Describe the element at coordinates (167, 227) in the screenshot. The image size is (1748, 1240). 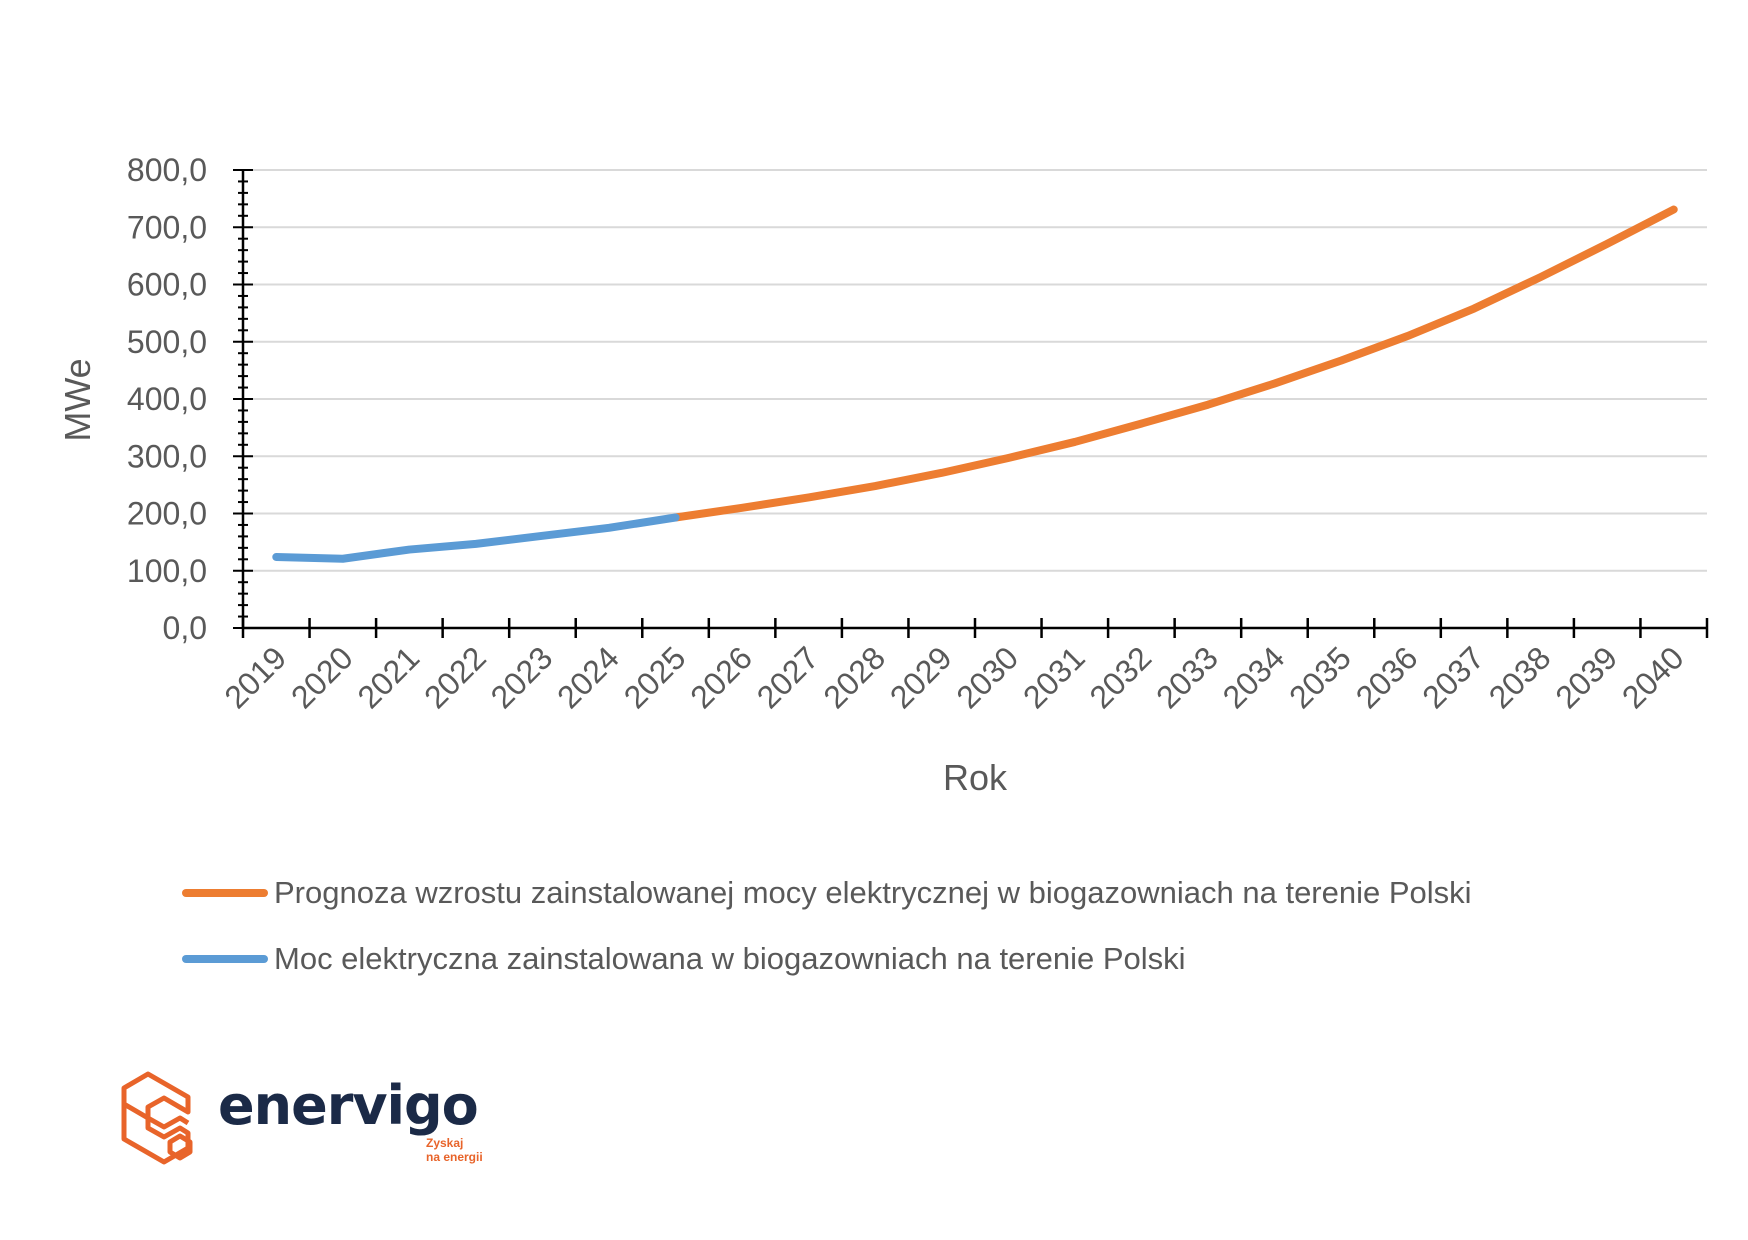
I see `y-tick-label: 700,0` at that location.